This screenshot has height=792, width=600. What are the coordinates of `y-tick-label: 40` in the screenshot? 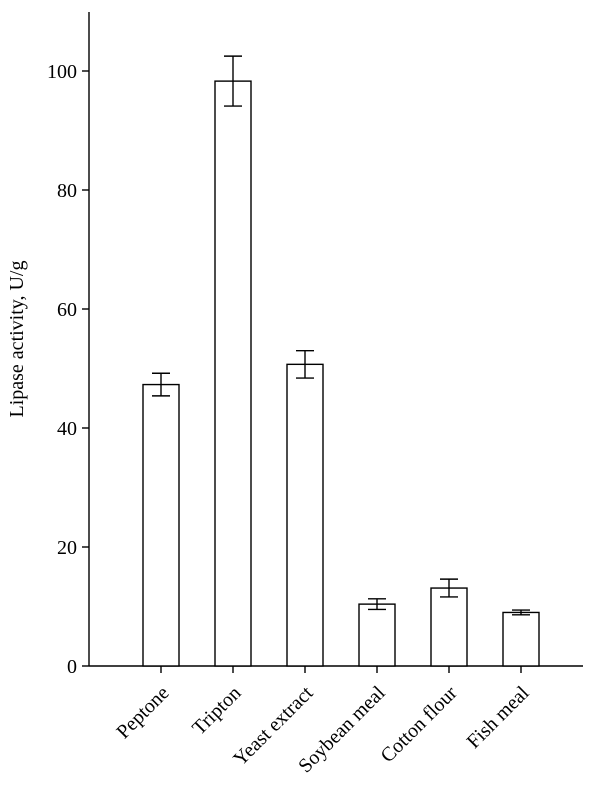 It's located at (67, 429).